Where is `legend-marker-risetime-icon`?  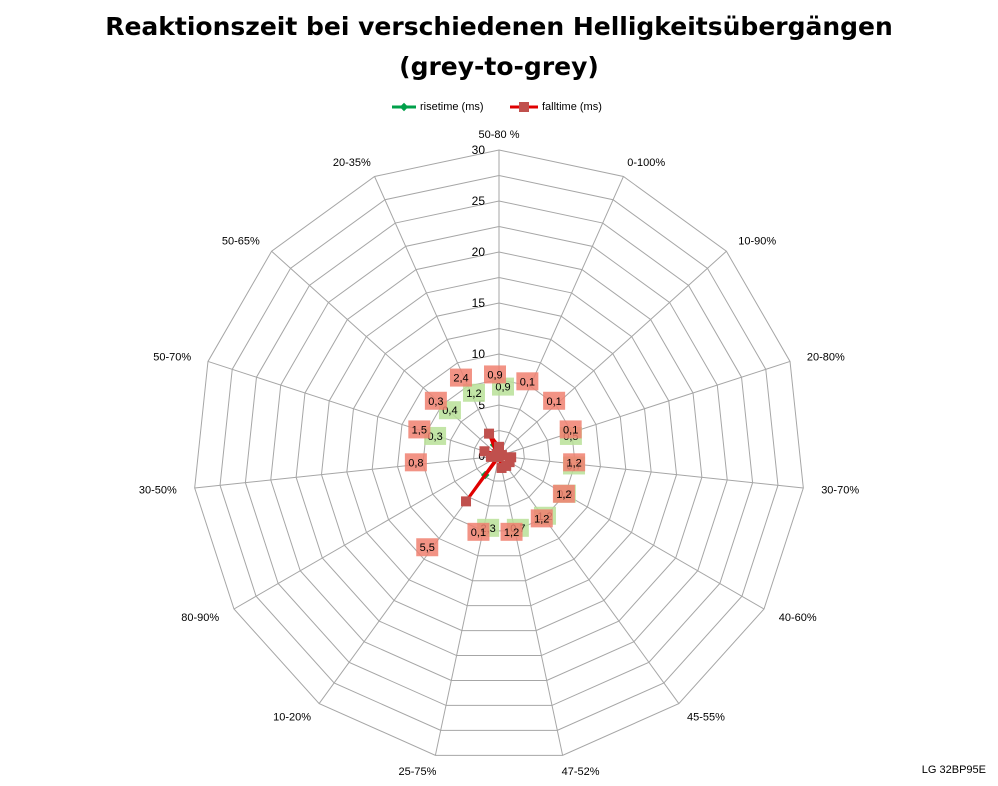
legend-marker-risetime-icon is located at coordinates (404, 107).